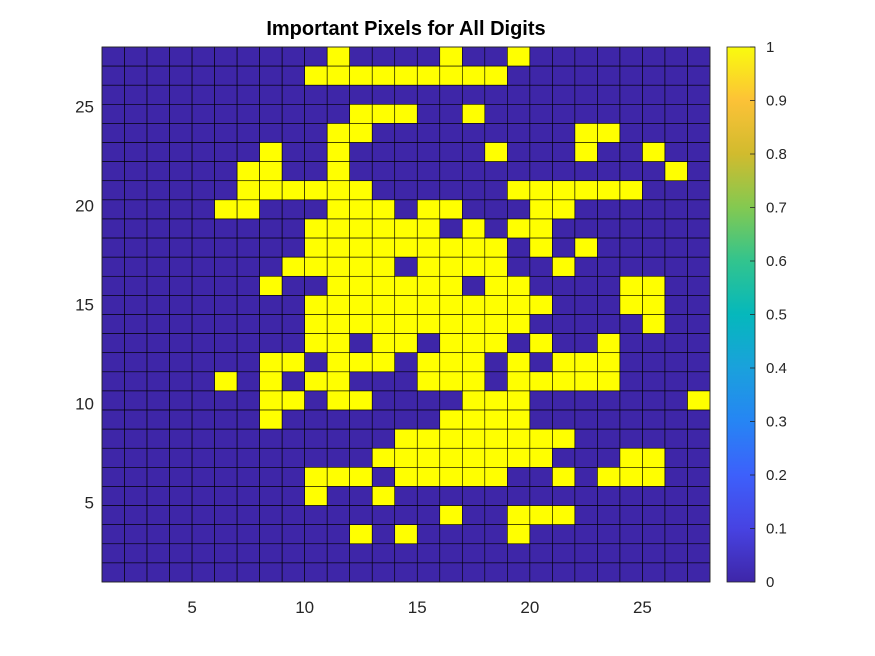 This screenshot has height=656, width=875. Describe the element at coordinates (776, 261) in the screenshot. I see `colorbar-tick-label: 0.6` at that location.